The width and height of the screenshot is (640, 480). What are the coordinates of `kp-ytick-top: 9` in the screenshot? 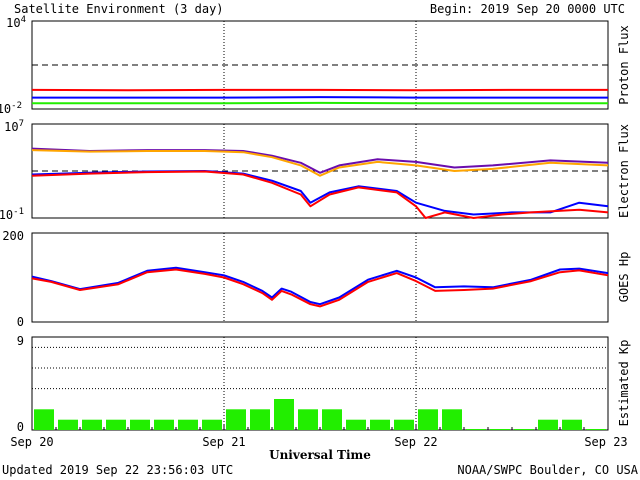 It's located at (20, 341).